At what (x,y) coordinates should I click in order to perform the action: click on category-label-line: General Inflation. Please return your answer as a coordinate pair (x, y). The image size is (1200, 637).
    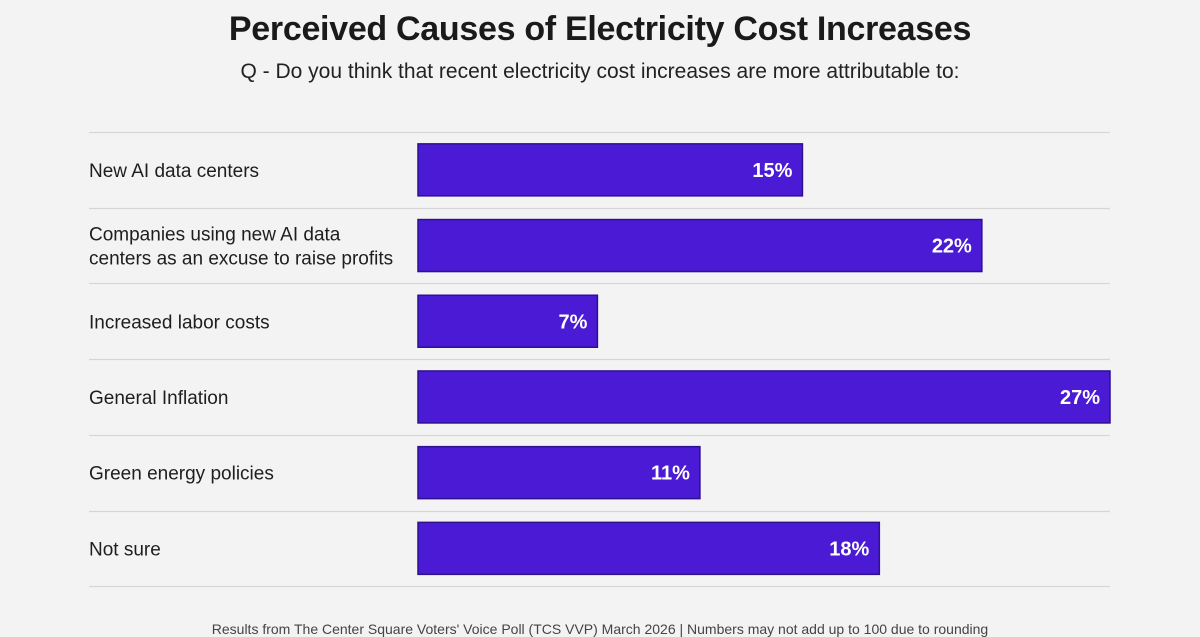
    Looking at the image, I should click on (158, 398).